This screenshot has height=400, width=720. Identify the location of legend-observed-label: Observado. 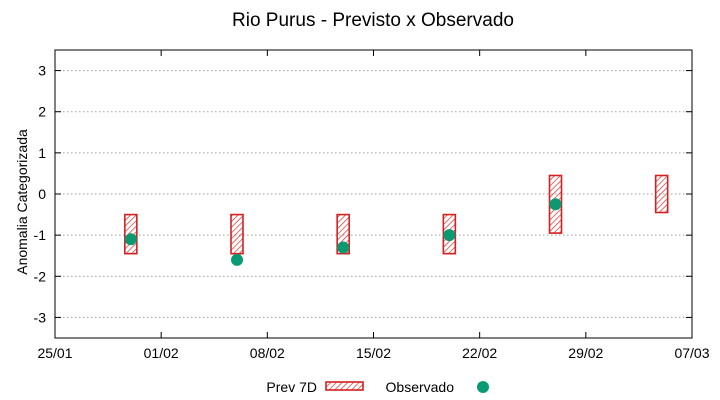
(420, 387).